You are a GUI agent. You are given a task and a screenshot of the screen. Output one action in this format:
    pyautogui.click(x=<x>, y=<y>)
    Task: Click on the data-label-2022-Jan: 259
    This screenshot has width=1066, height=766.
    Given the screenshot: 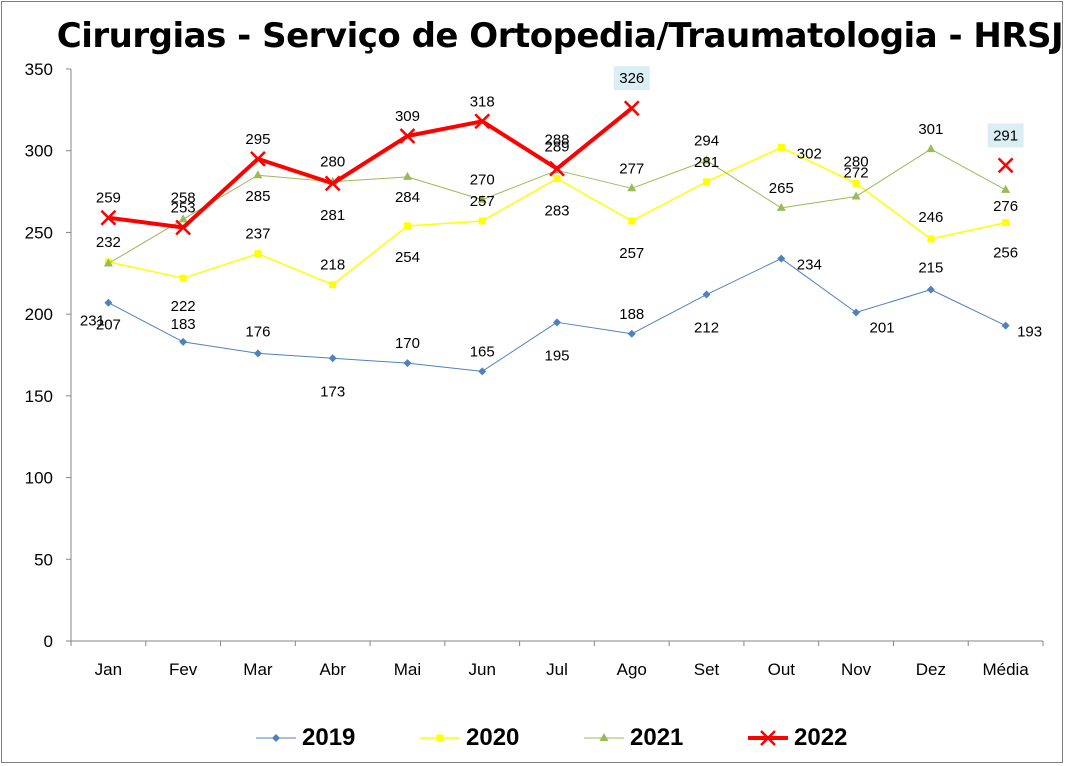 What is the action you would take?
    pyautogui.click(x=108, y=198)
    